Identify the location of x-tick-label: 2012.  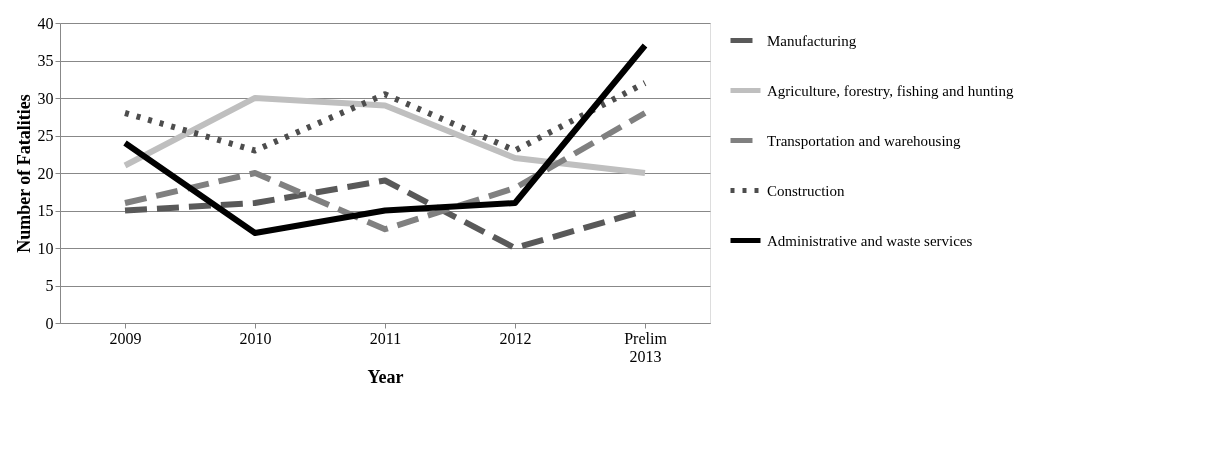
(515, 338).